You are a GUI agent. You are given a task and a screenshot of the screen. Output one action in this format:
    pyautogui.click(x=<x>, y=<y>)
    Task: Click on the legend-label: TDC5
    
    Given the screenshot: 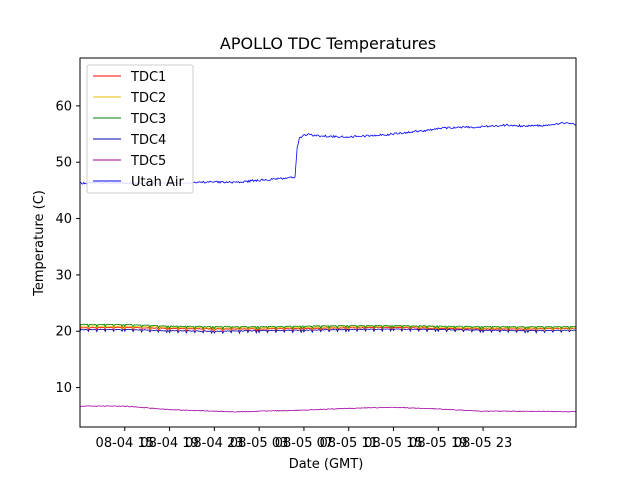 What is the action you would take?
    pyautogui.click(x=148, y=161)
    